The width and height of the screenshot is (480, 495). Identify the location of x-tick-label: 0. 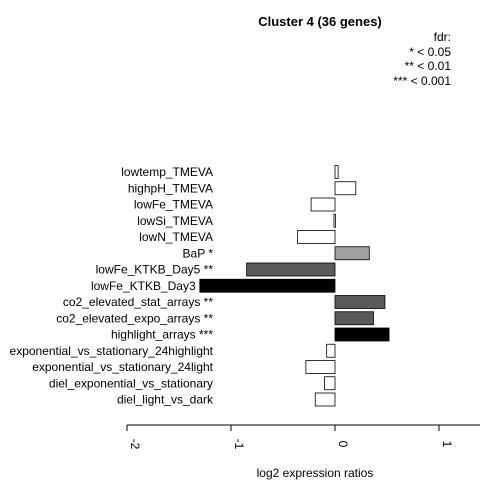
(343, 444).